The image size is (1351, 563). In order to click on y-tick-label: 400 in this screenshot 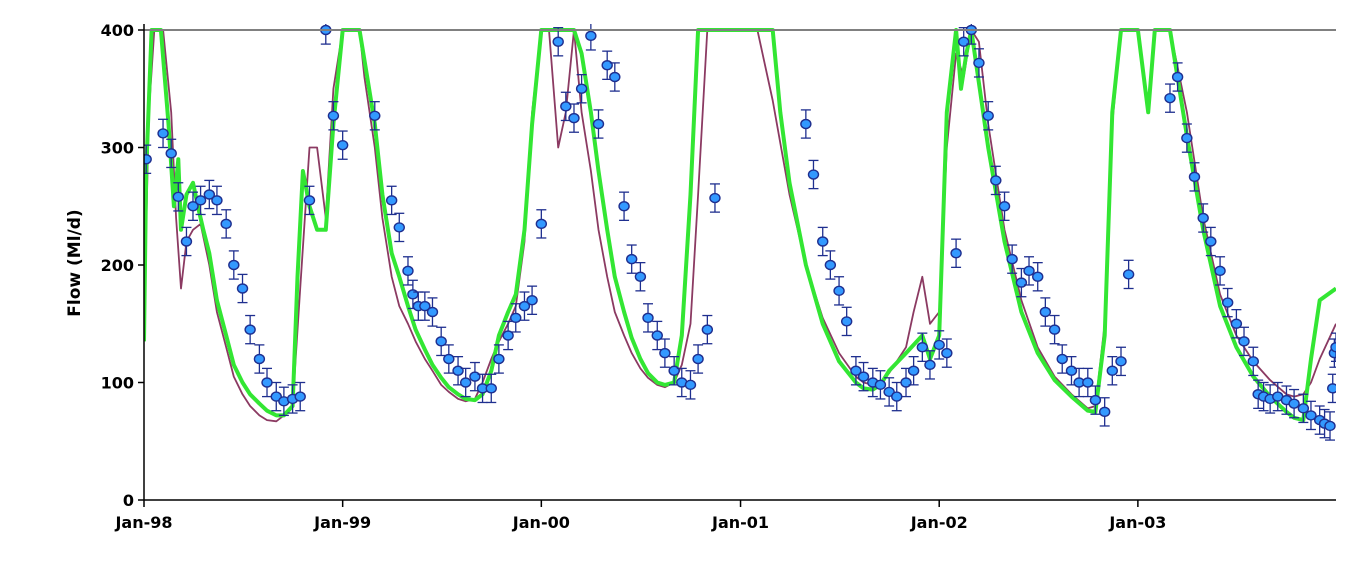, I will do `click(117, 30)`.